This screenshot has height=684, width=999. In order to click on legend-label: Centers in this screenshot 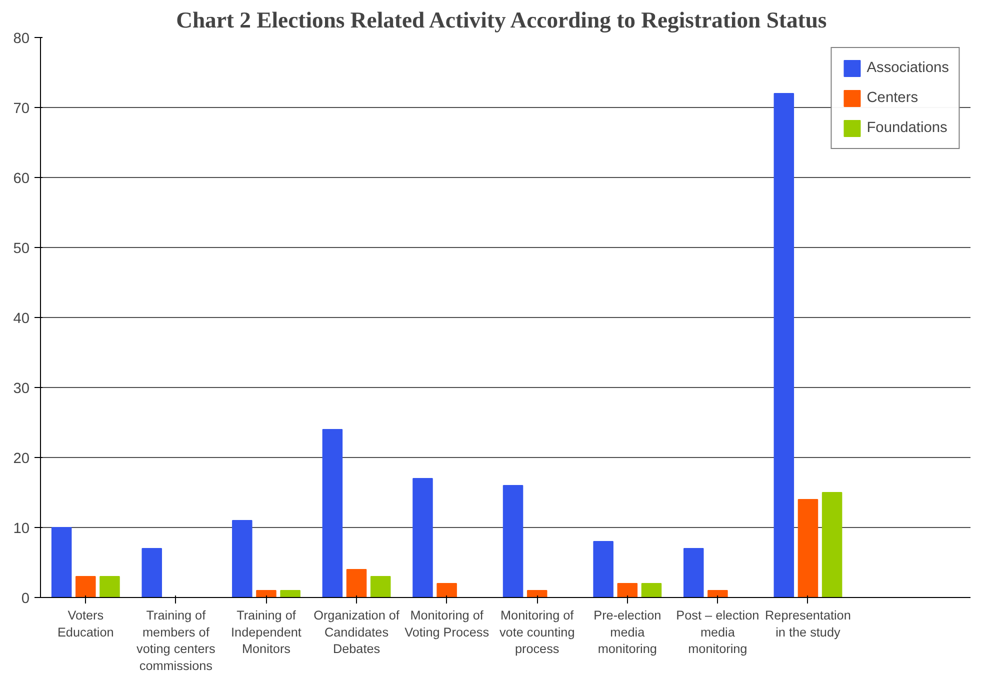, I will do `click(892, 98)`.